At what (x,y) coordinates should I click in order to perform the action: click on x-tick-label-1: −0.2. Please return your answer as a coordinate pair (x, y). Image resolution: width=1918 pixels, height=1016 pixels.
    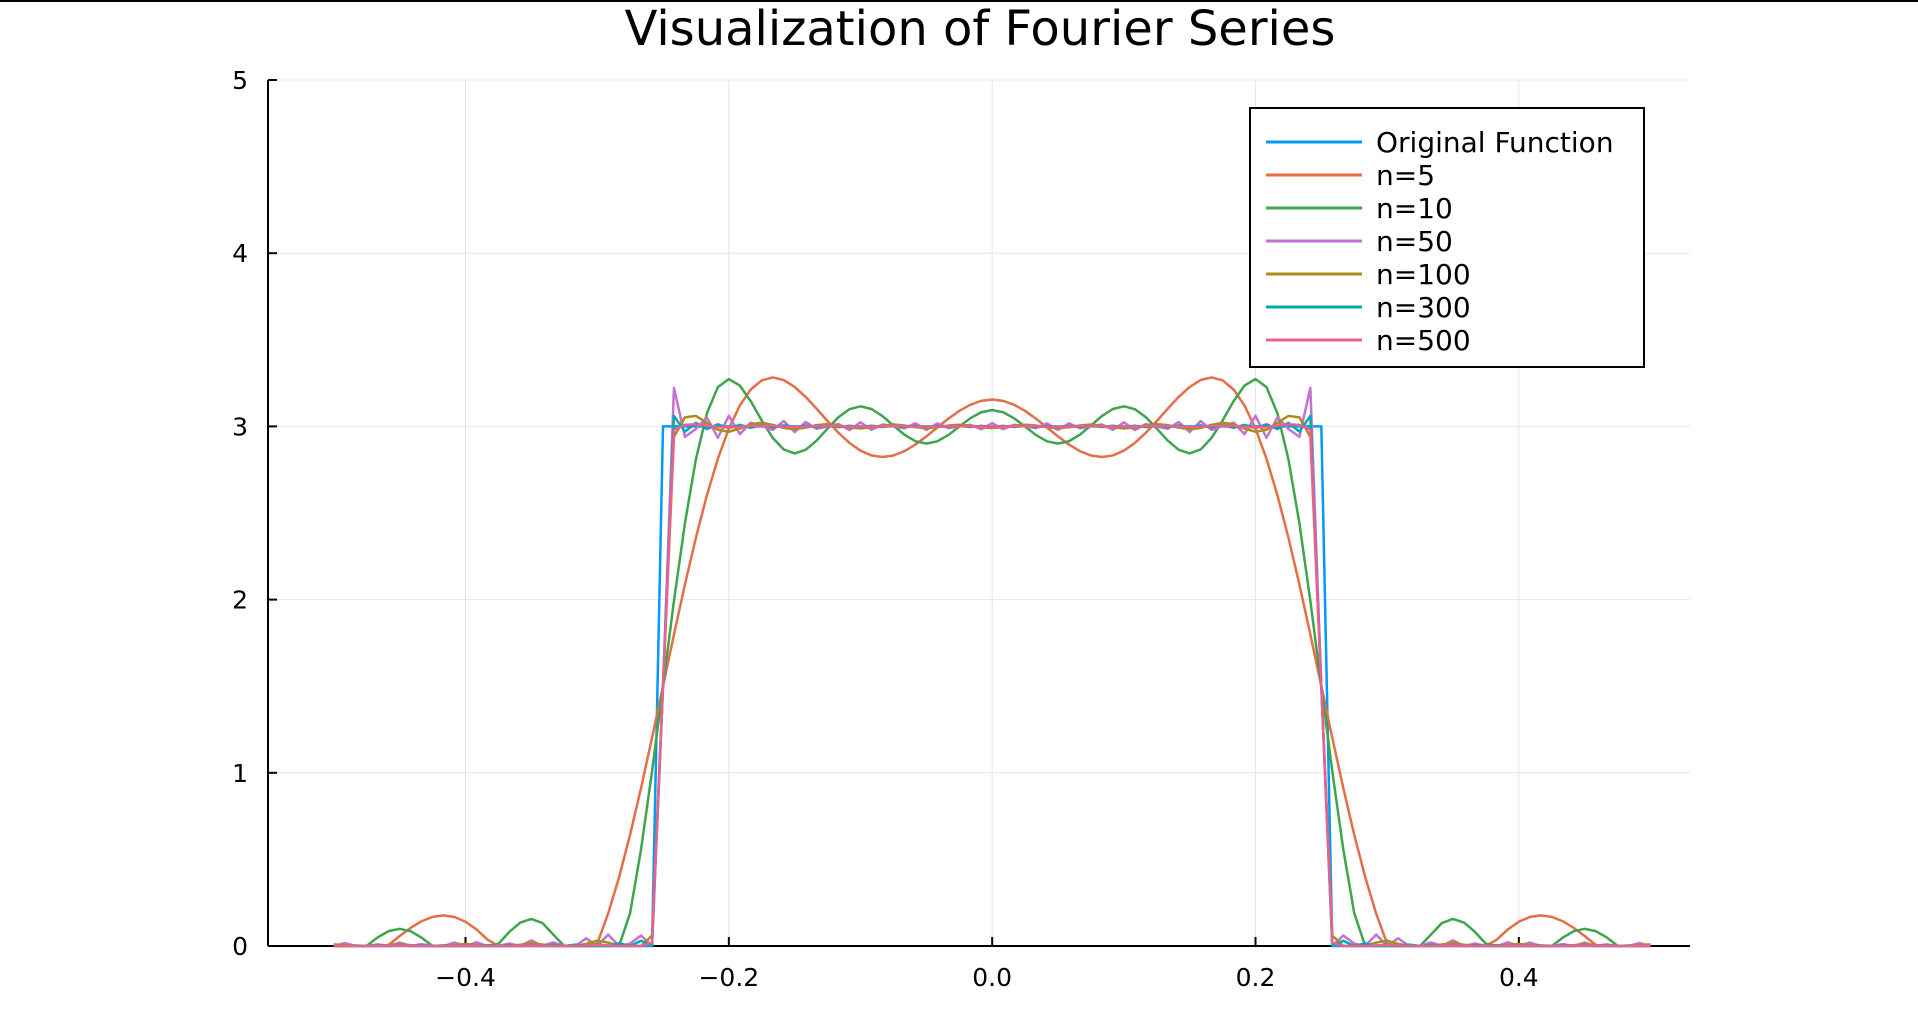
    Looking at the image, I should click on (728, 977).